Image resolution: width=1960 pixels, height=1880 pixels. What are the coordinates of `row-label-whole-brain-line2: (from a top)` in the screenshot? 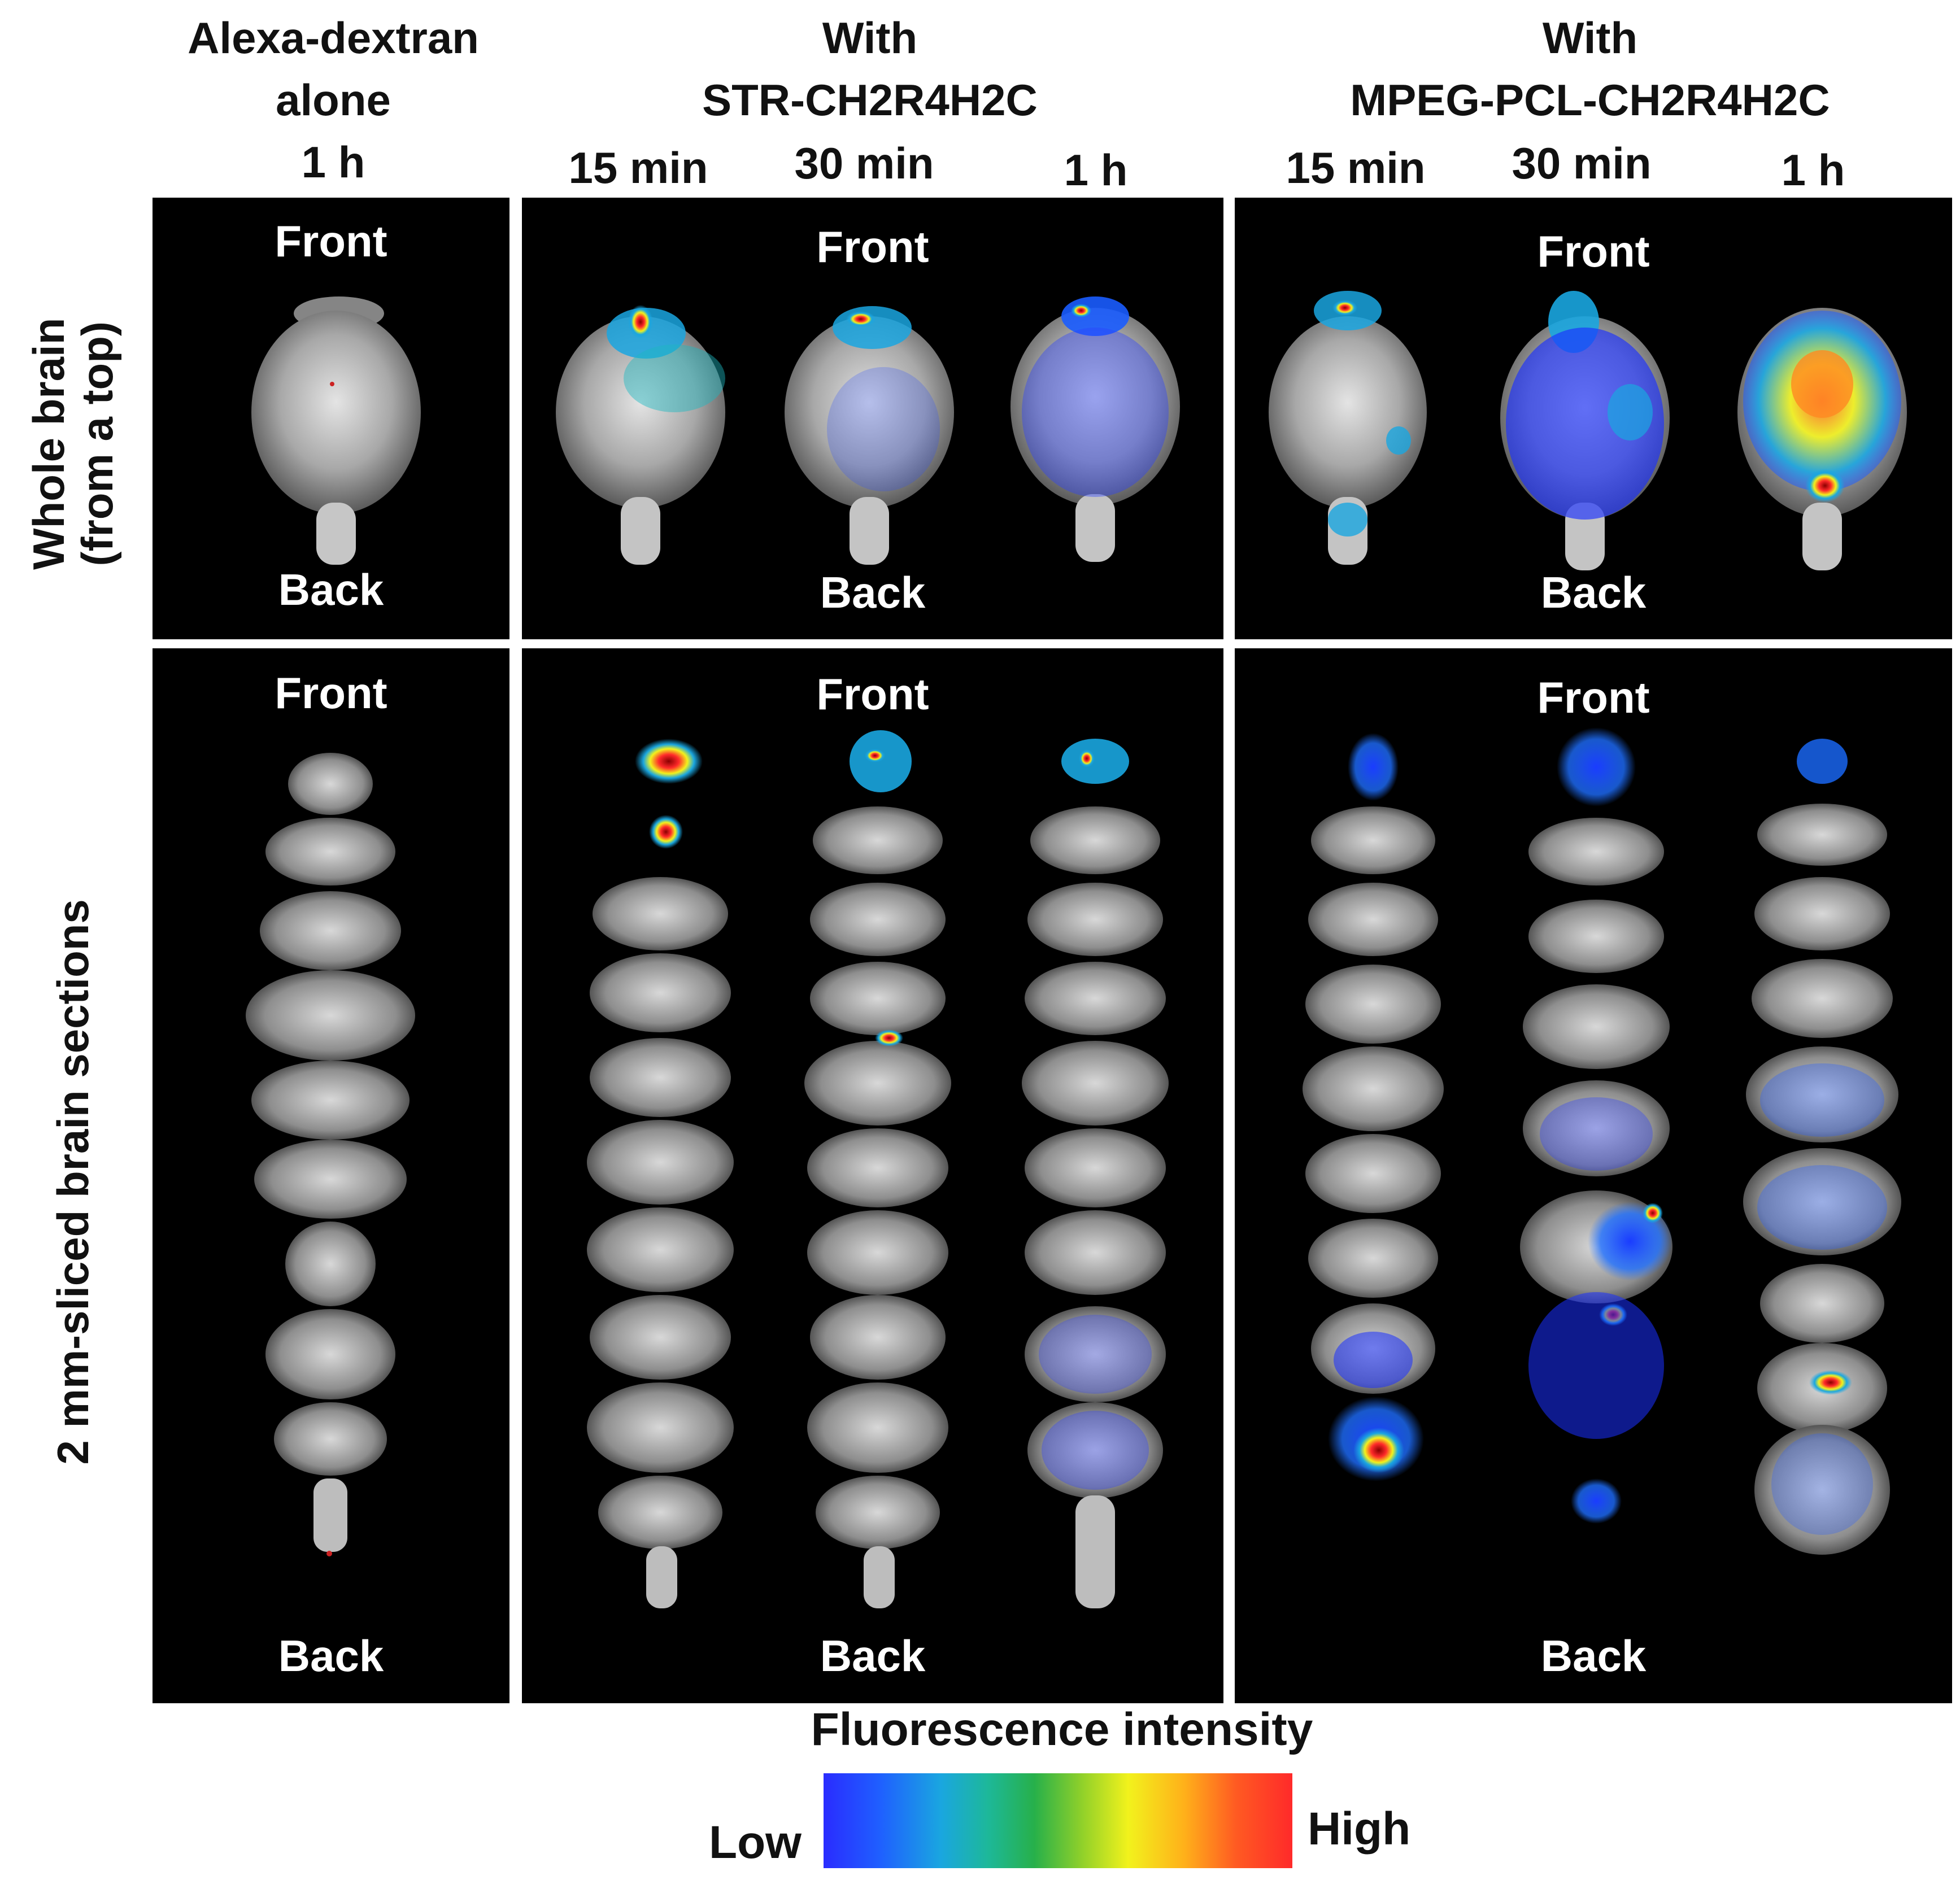 It's located at (97, 443).